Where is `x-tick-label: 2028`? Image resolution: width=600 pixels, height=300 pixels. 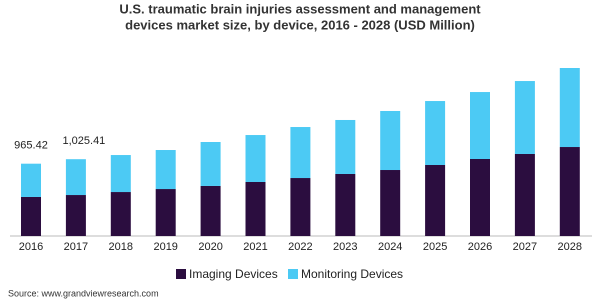 x-tick-label: 2028 is located at coordinates (570, 247).